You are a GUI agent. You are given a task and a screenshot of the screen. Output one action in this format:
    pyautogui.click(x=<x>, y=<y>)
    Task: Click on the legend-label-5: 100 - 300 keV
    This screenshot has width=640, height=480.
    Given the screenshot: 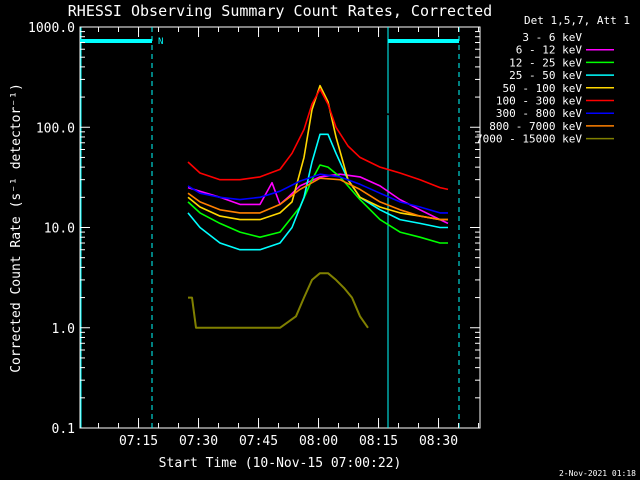 What is the action you would take?
    pyautogui.click(x=539, y=101)
    